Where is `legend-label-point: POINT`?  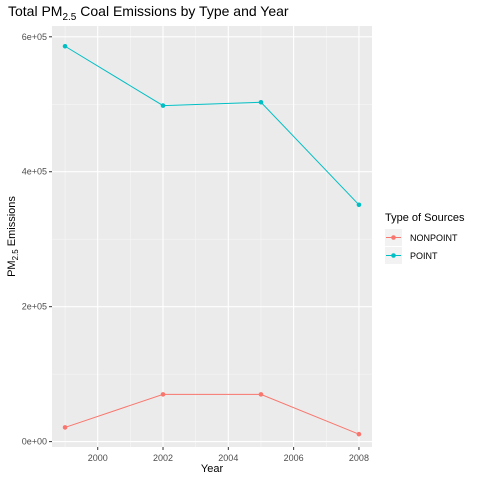 legend-label-point: POINT is located at coordinates (424, 256).